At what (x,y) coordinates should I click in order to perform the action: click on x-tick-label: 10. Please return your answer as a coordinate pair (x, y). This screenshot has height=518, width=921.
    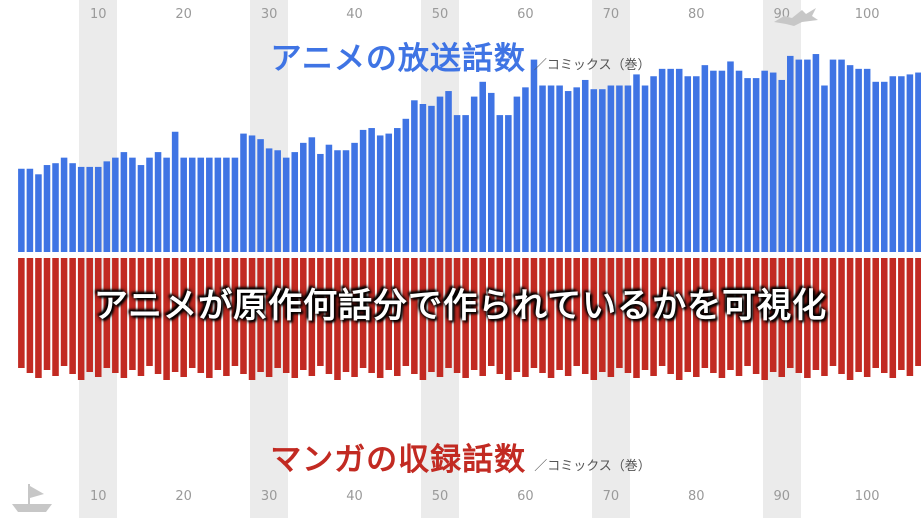
    Looking at the image, I should click on (98, 14).